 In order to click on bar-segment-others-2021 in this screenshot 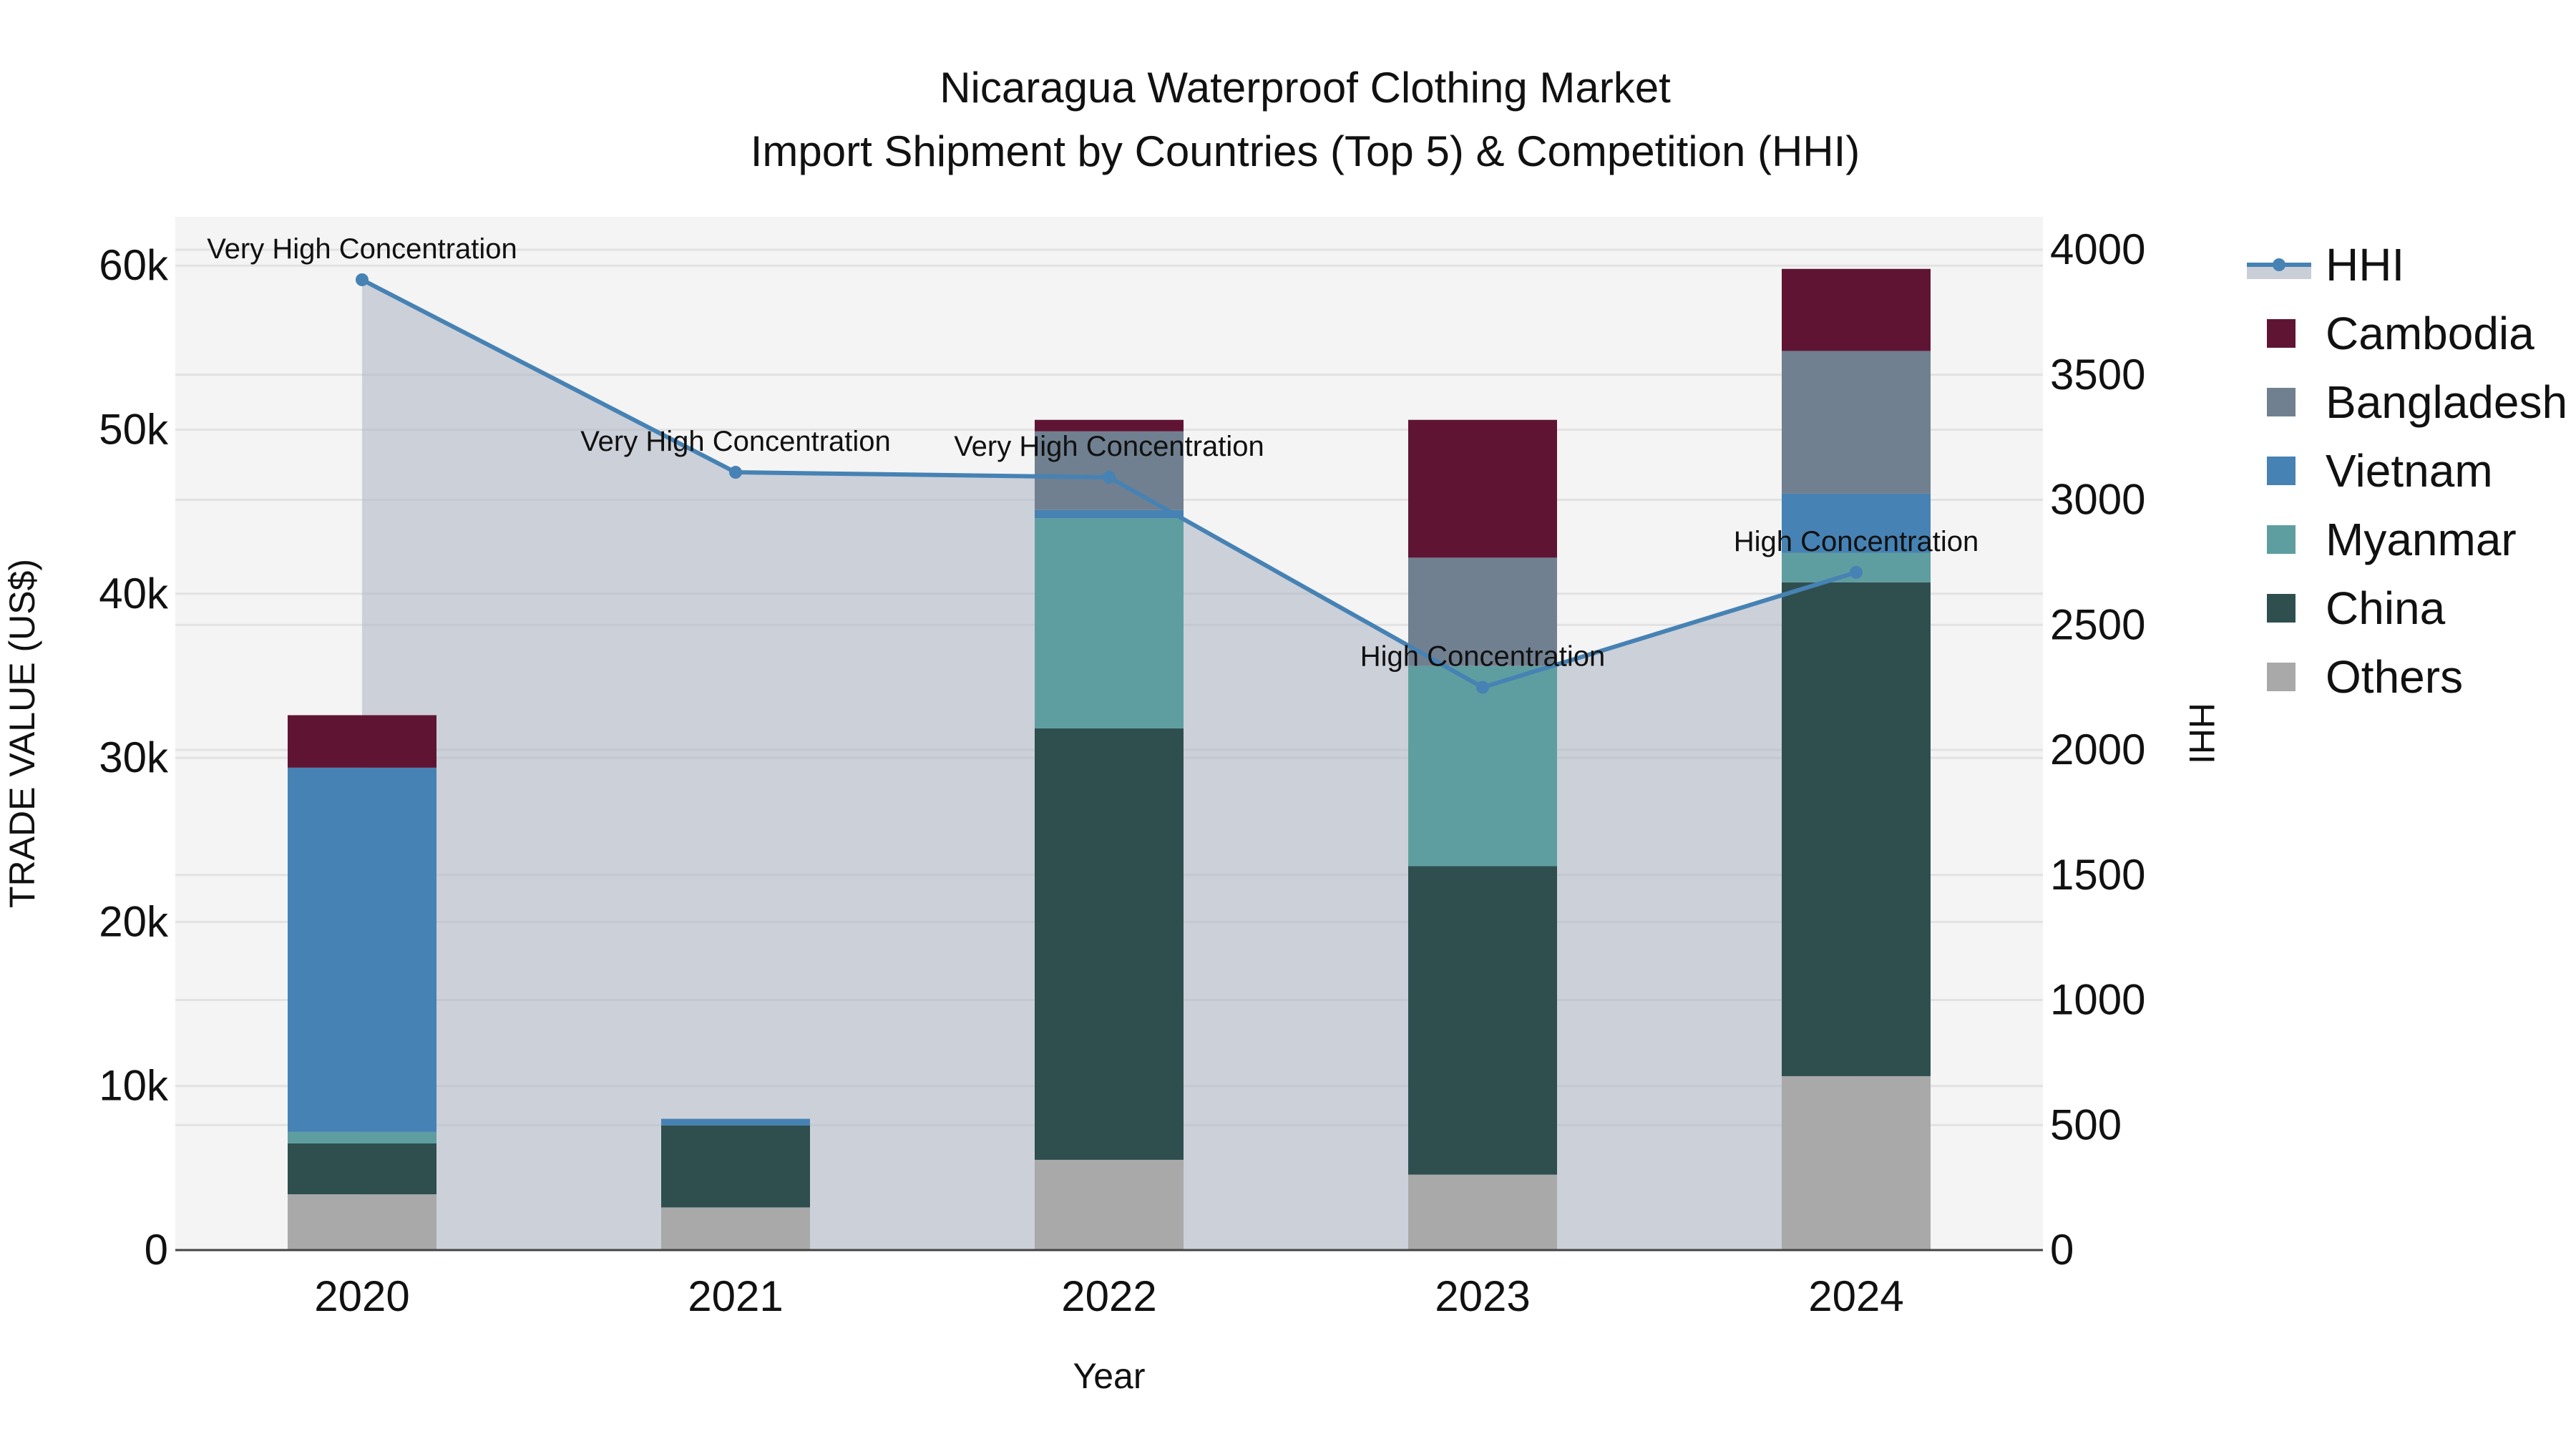, I will do `click(735, 1228)`.